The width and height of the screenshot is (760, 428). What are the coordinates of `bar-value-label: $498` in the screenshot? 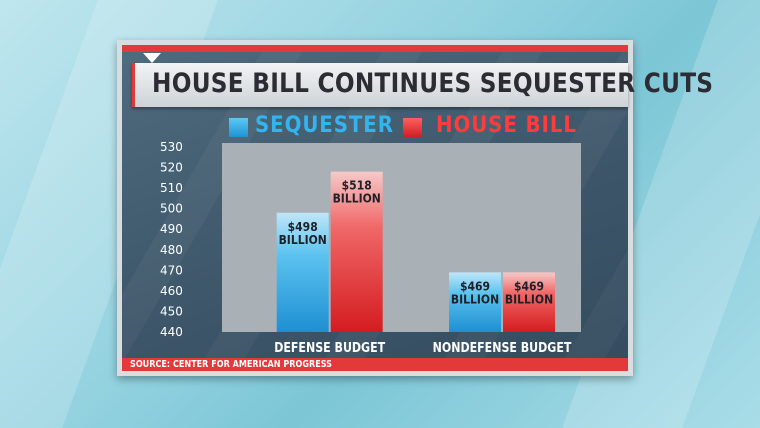 It's located at (303, 226).